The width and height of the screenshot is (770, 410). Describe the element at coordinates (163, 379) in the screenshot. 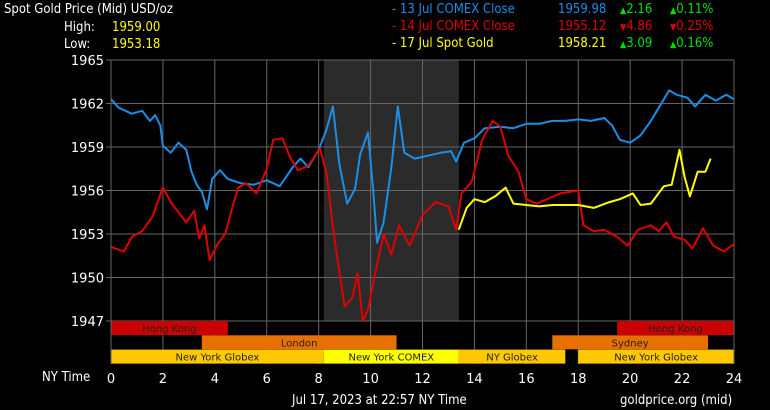

I see `x-tick-label: 2` at that location.